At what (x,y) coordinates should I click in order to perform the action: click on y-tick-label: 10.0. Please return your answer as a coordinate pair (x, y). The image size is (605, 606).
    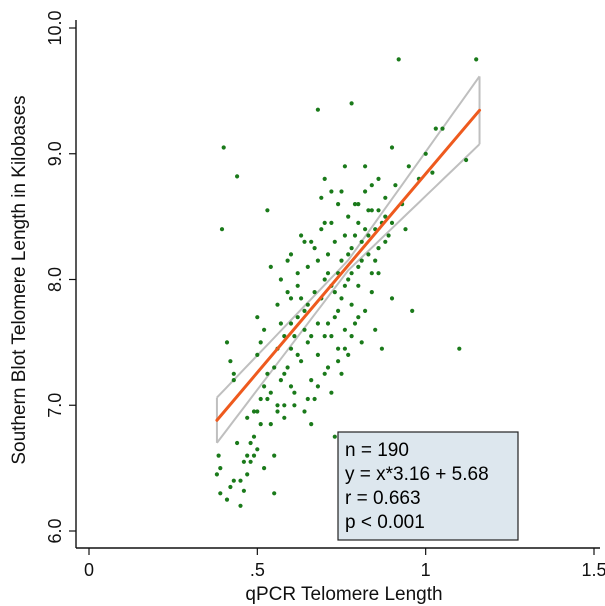
    Looking at the image, I should click on (55, 27).